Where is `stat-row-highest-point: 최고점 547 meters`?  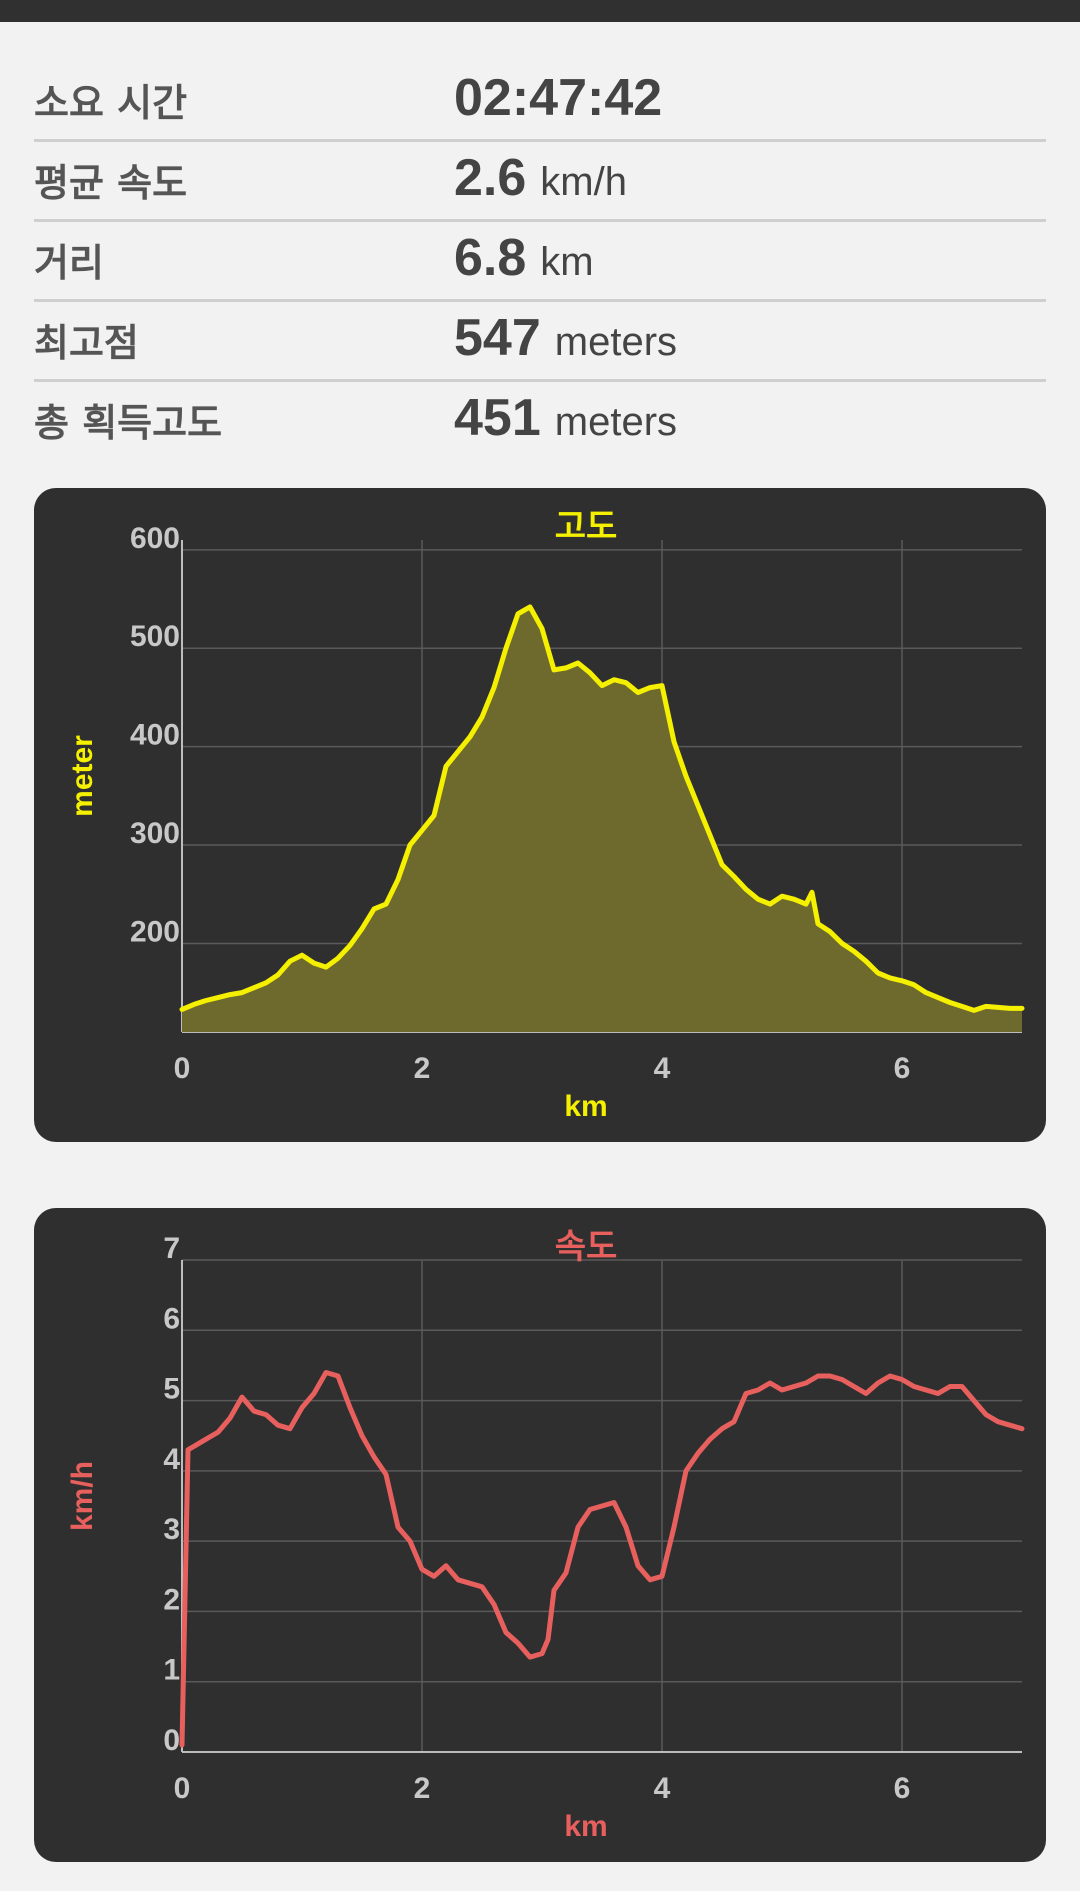 stat-row-highest-point: 최고점 547 meters is located at coordinates (540, 342).